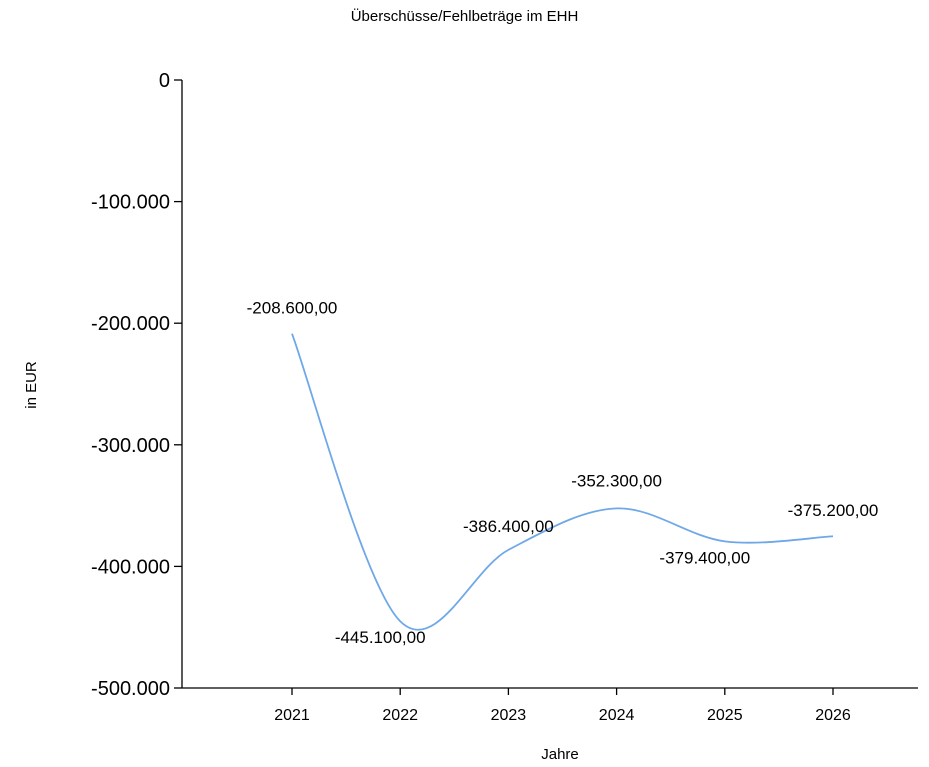  What do you see at coordinates (560, 754) in the screenshot?
I see `x-axis-title: Jahre` at bounding box center [560, 754].